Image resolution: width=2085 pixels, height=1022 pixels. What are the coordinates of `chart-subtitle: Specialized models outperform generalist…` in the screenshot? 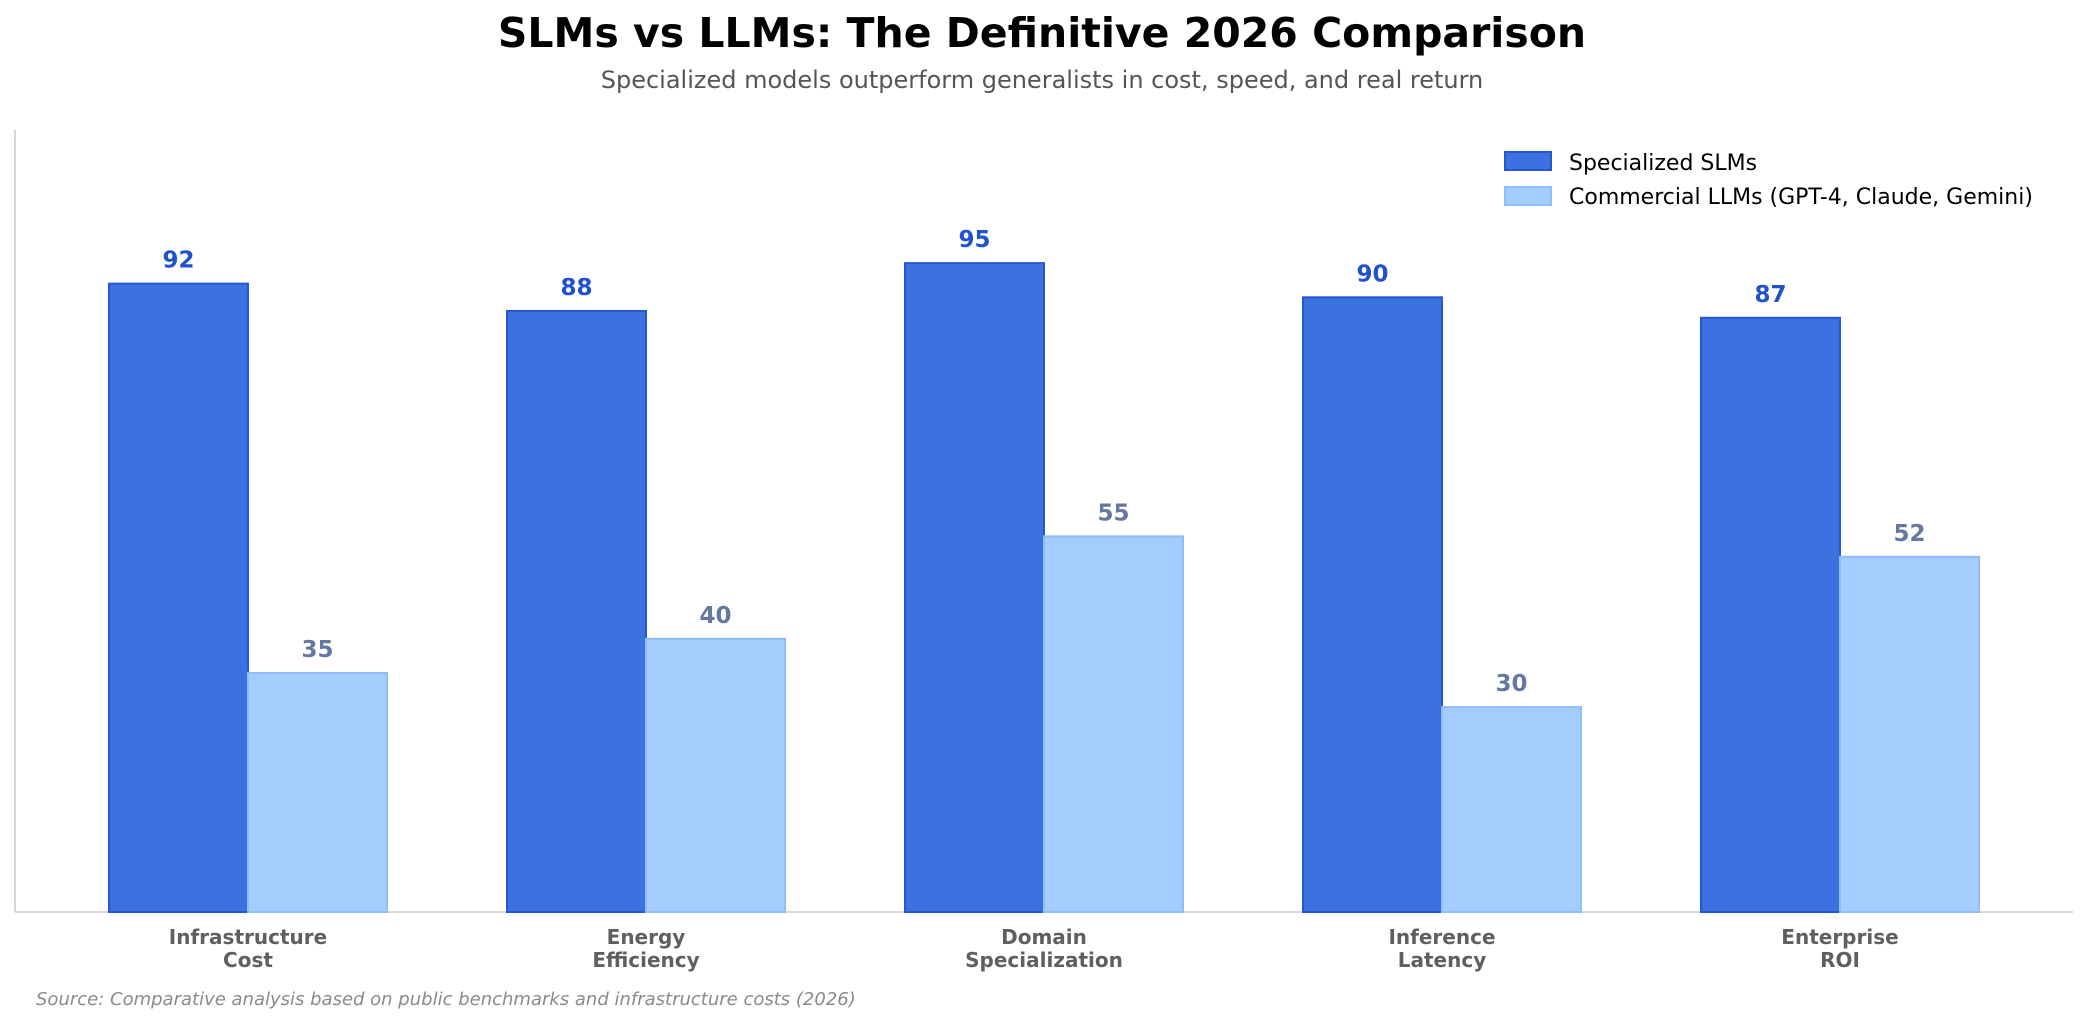 It's located at (1042, 80).